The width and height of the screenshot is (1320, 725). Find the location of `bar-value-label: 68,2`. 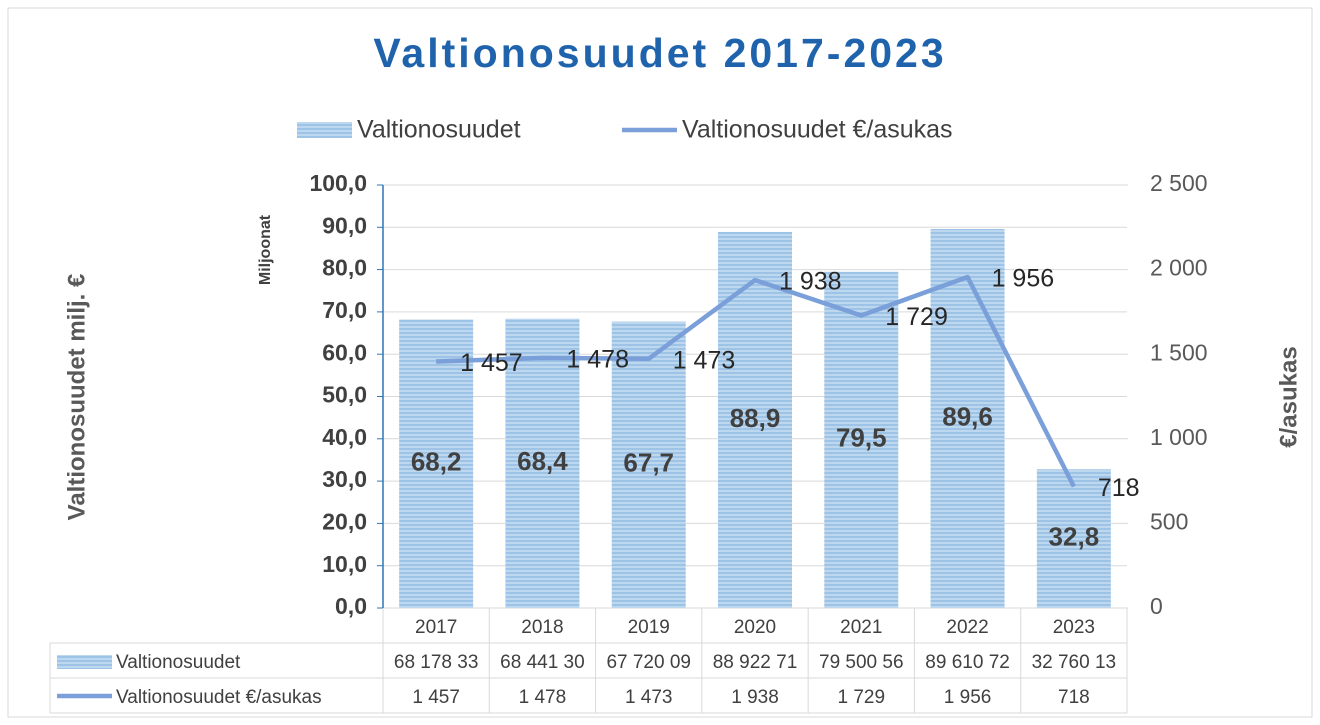

bar-value-label: 68,2 is located at coordinates (436, 462).